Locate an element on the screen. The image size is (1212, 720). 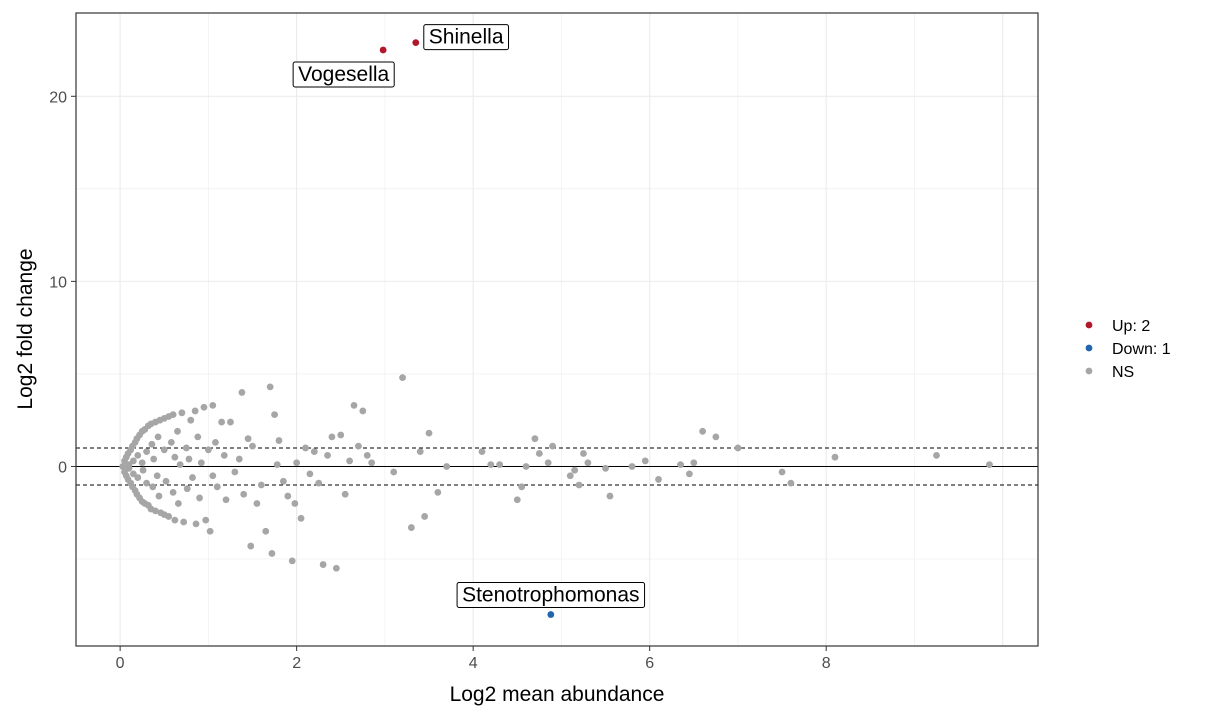
y-tick-label: 0 is located at coordinates (62, 467).